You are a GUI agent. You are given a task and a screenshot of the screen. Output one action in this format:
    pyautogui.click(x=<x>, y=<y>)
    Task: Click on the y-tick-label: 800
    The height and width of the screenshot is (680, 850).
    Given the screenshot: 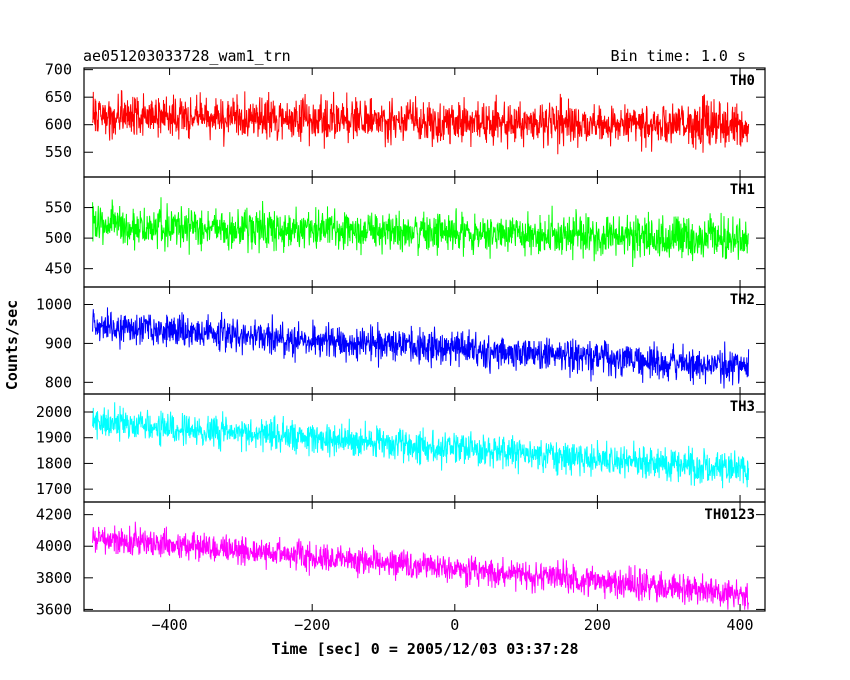 What is the action you would take?
    pyautogui.click(x=58, y=382)
    